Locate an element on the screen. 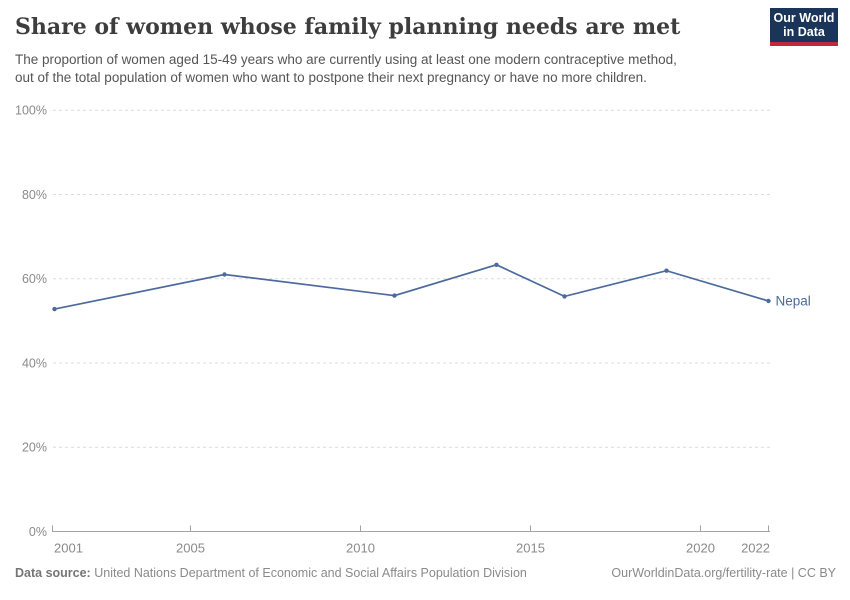 This screenshot has height=600, width=850. series-label: Nepal is located at coordinates (793, 301).